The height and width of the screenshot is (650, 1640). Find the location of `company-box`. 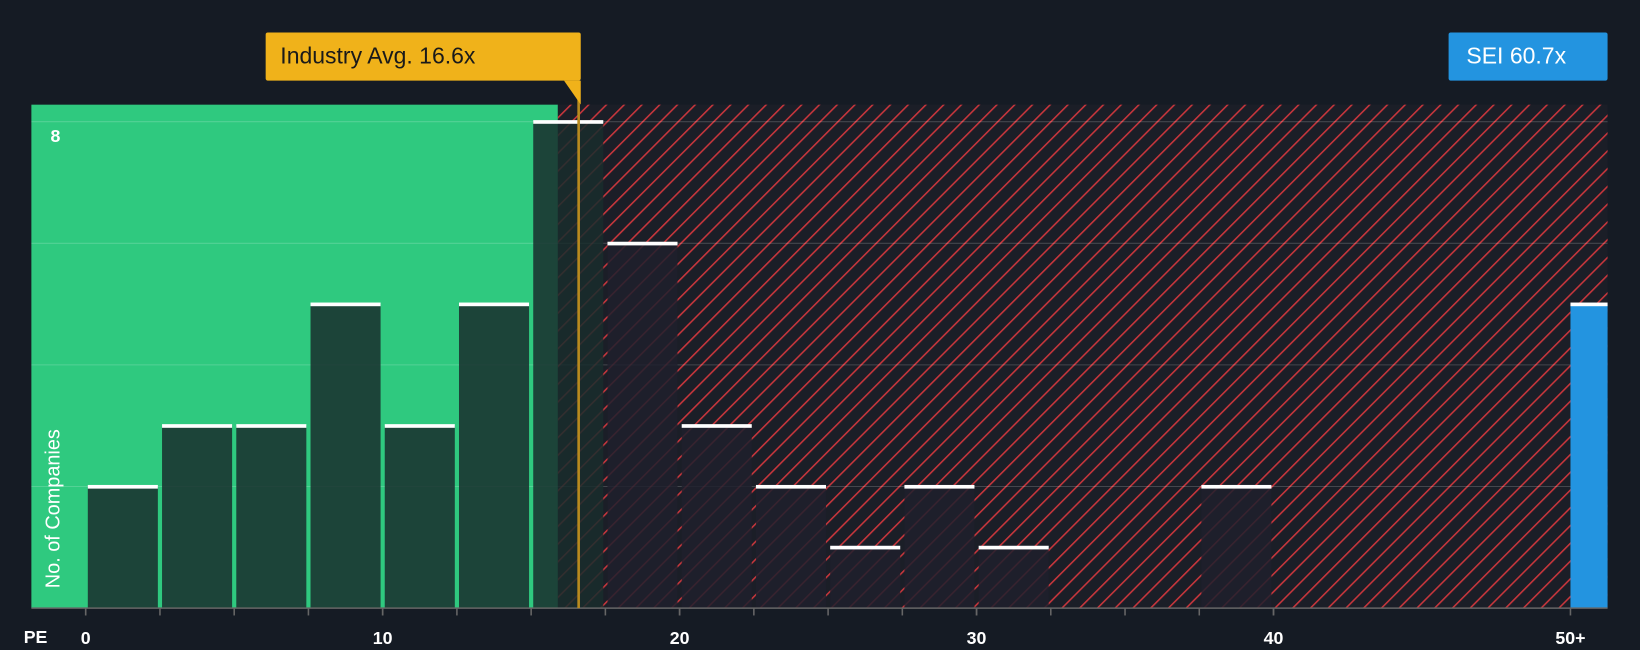

company-box is located at coordinates (1528, 56).